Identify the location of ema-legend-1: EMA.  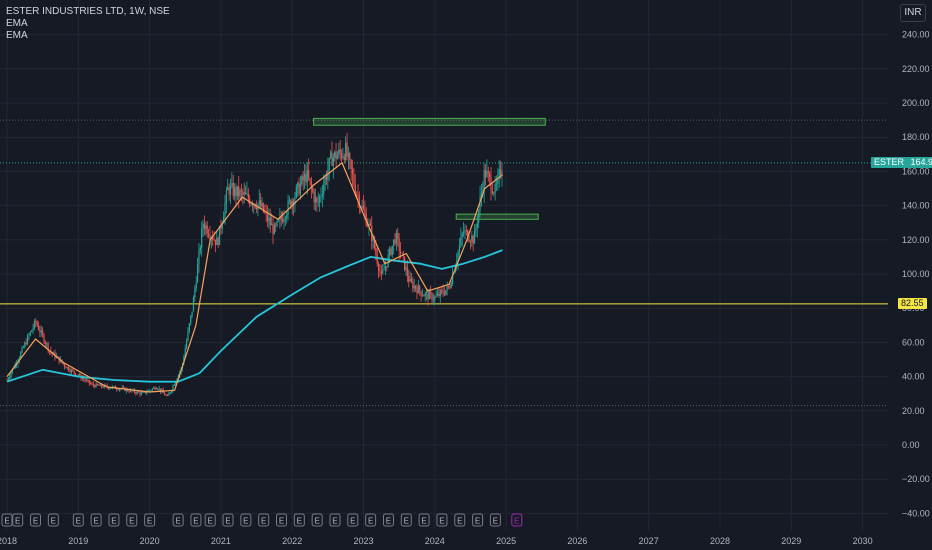
(17, 23).